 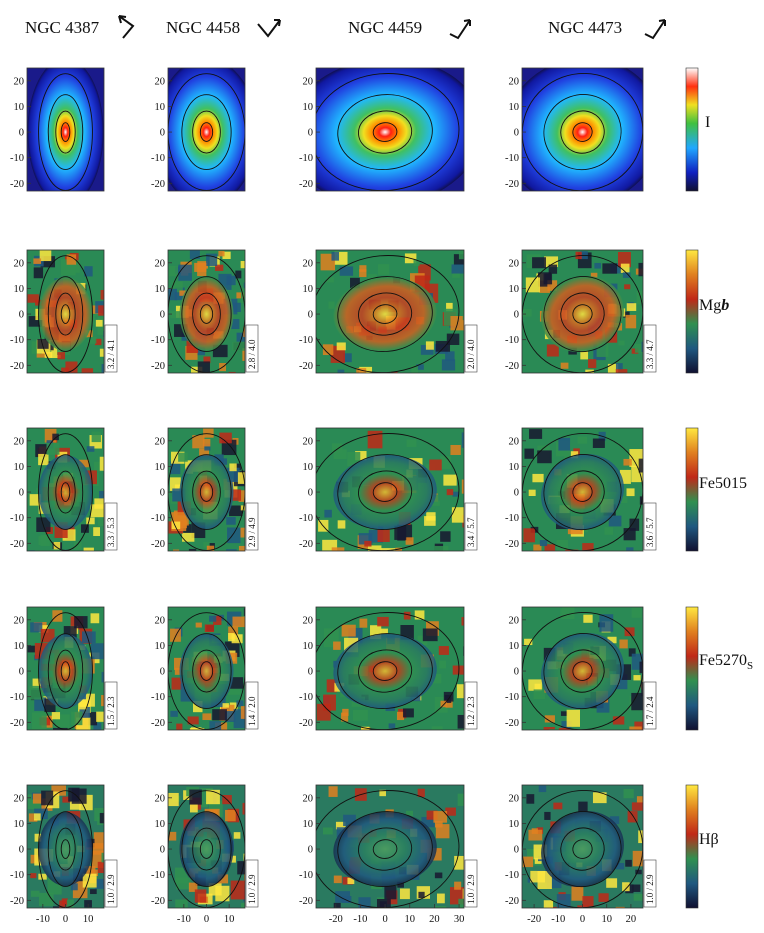 What do you see at coordinates (19, 620) in the screenshot?
I see `y-tick-label: 20` at bounding box center [19, 620].